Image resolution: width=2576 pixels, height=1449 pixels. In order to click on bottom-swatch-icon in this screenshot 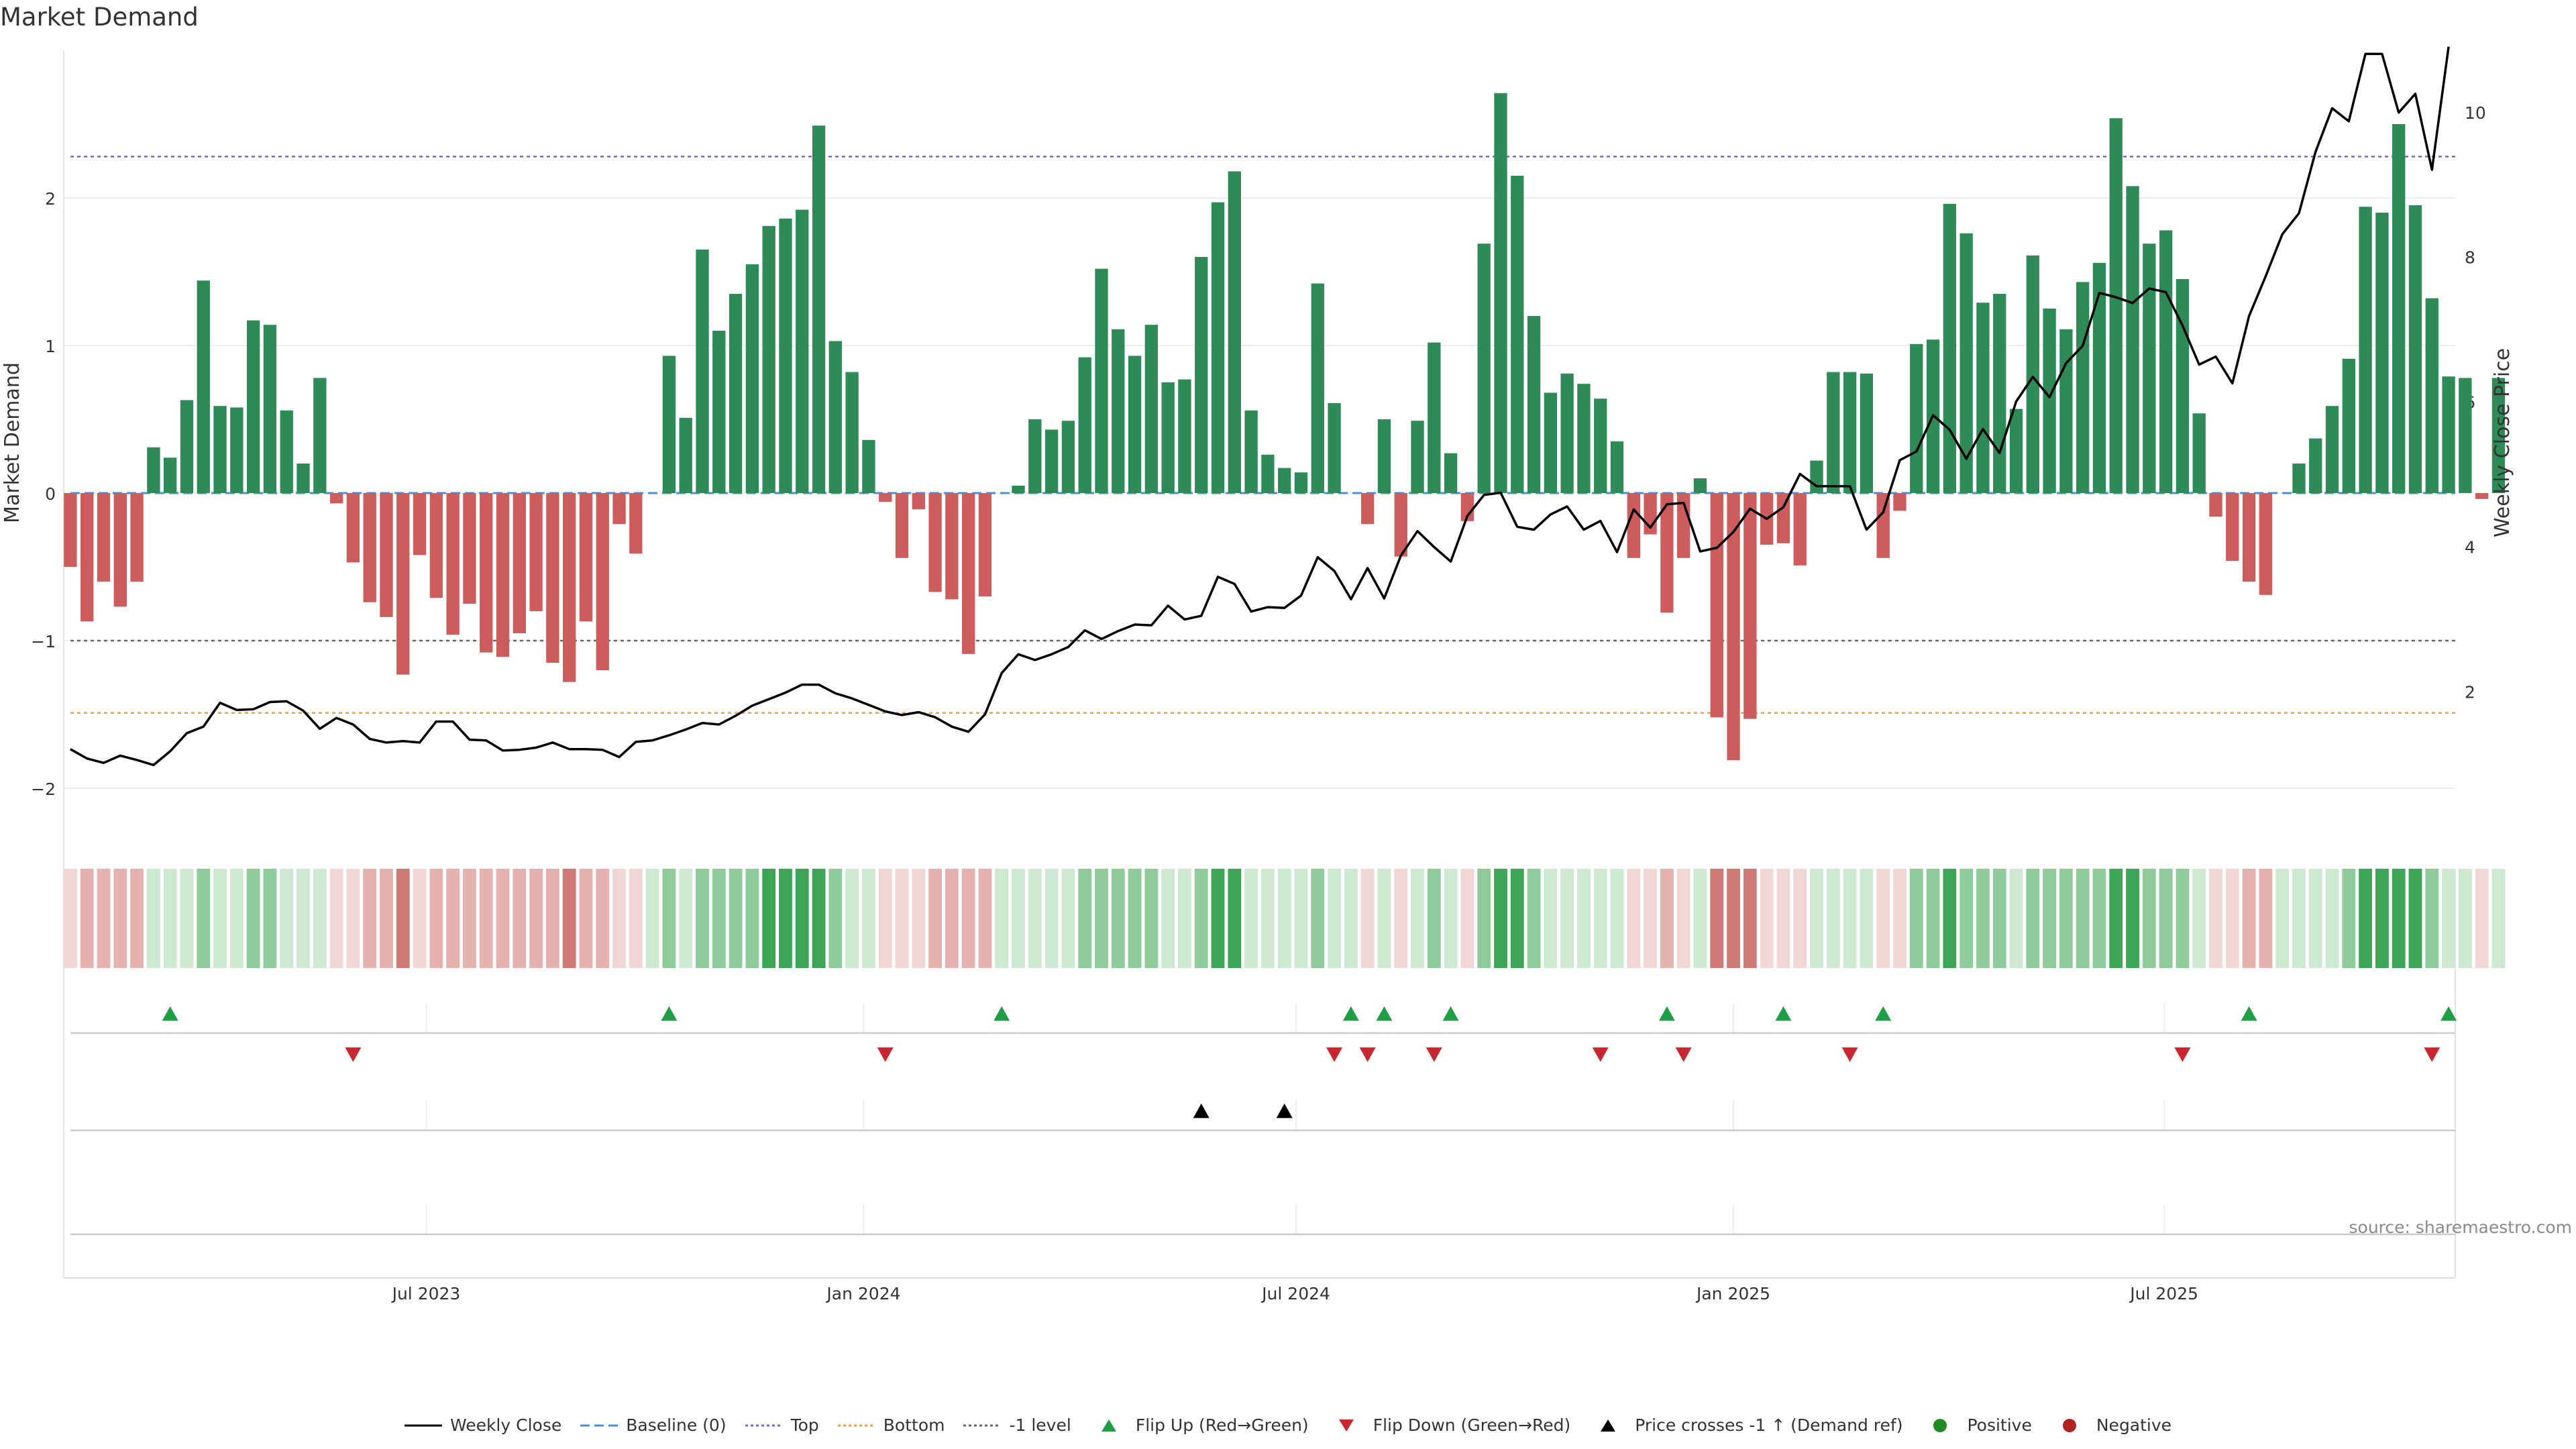, I will do `click(856, 1425)`.